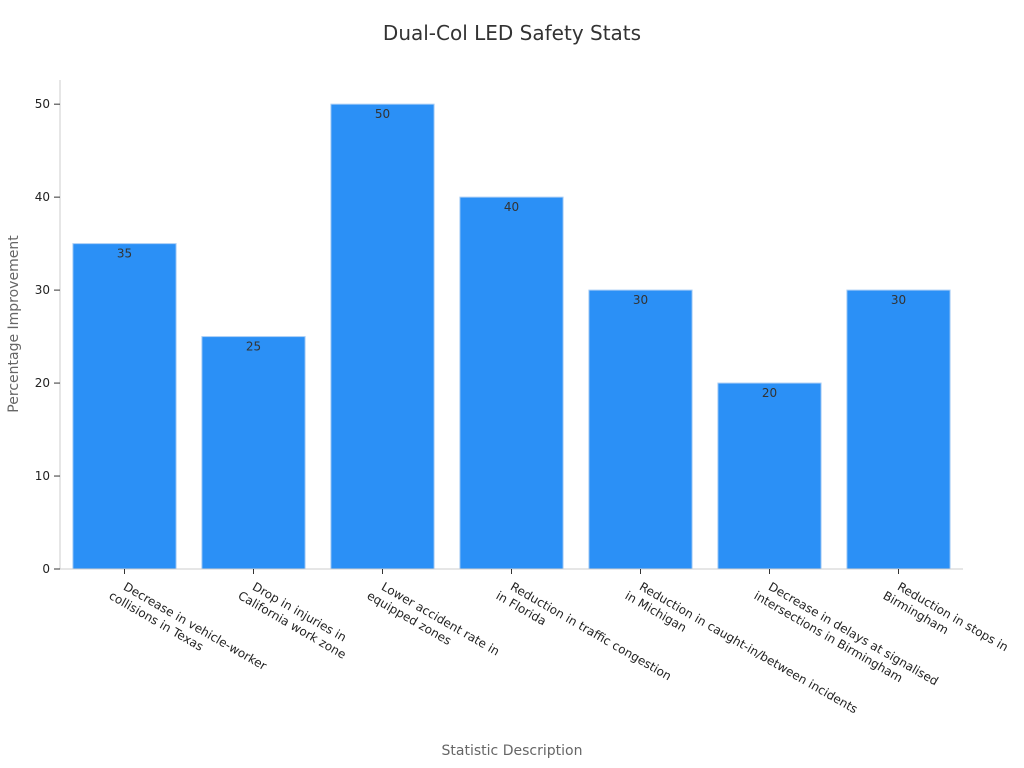  What do you see at coordinates (511, 207) in the screenshot?
I see `bar-value-label: 40` at bounding box center [511, 207].